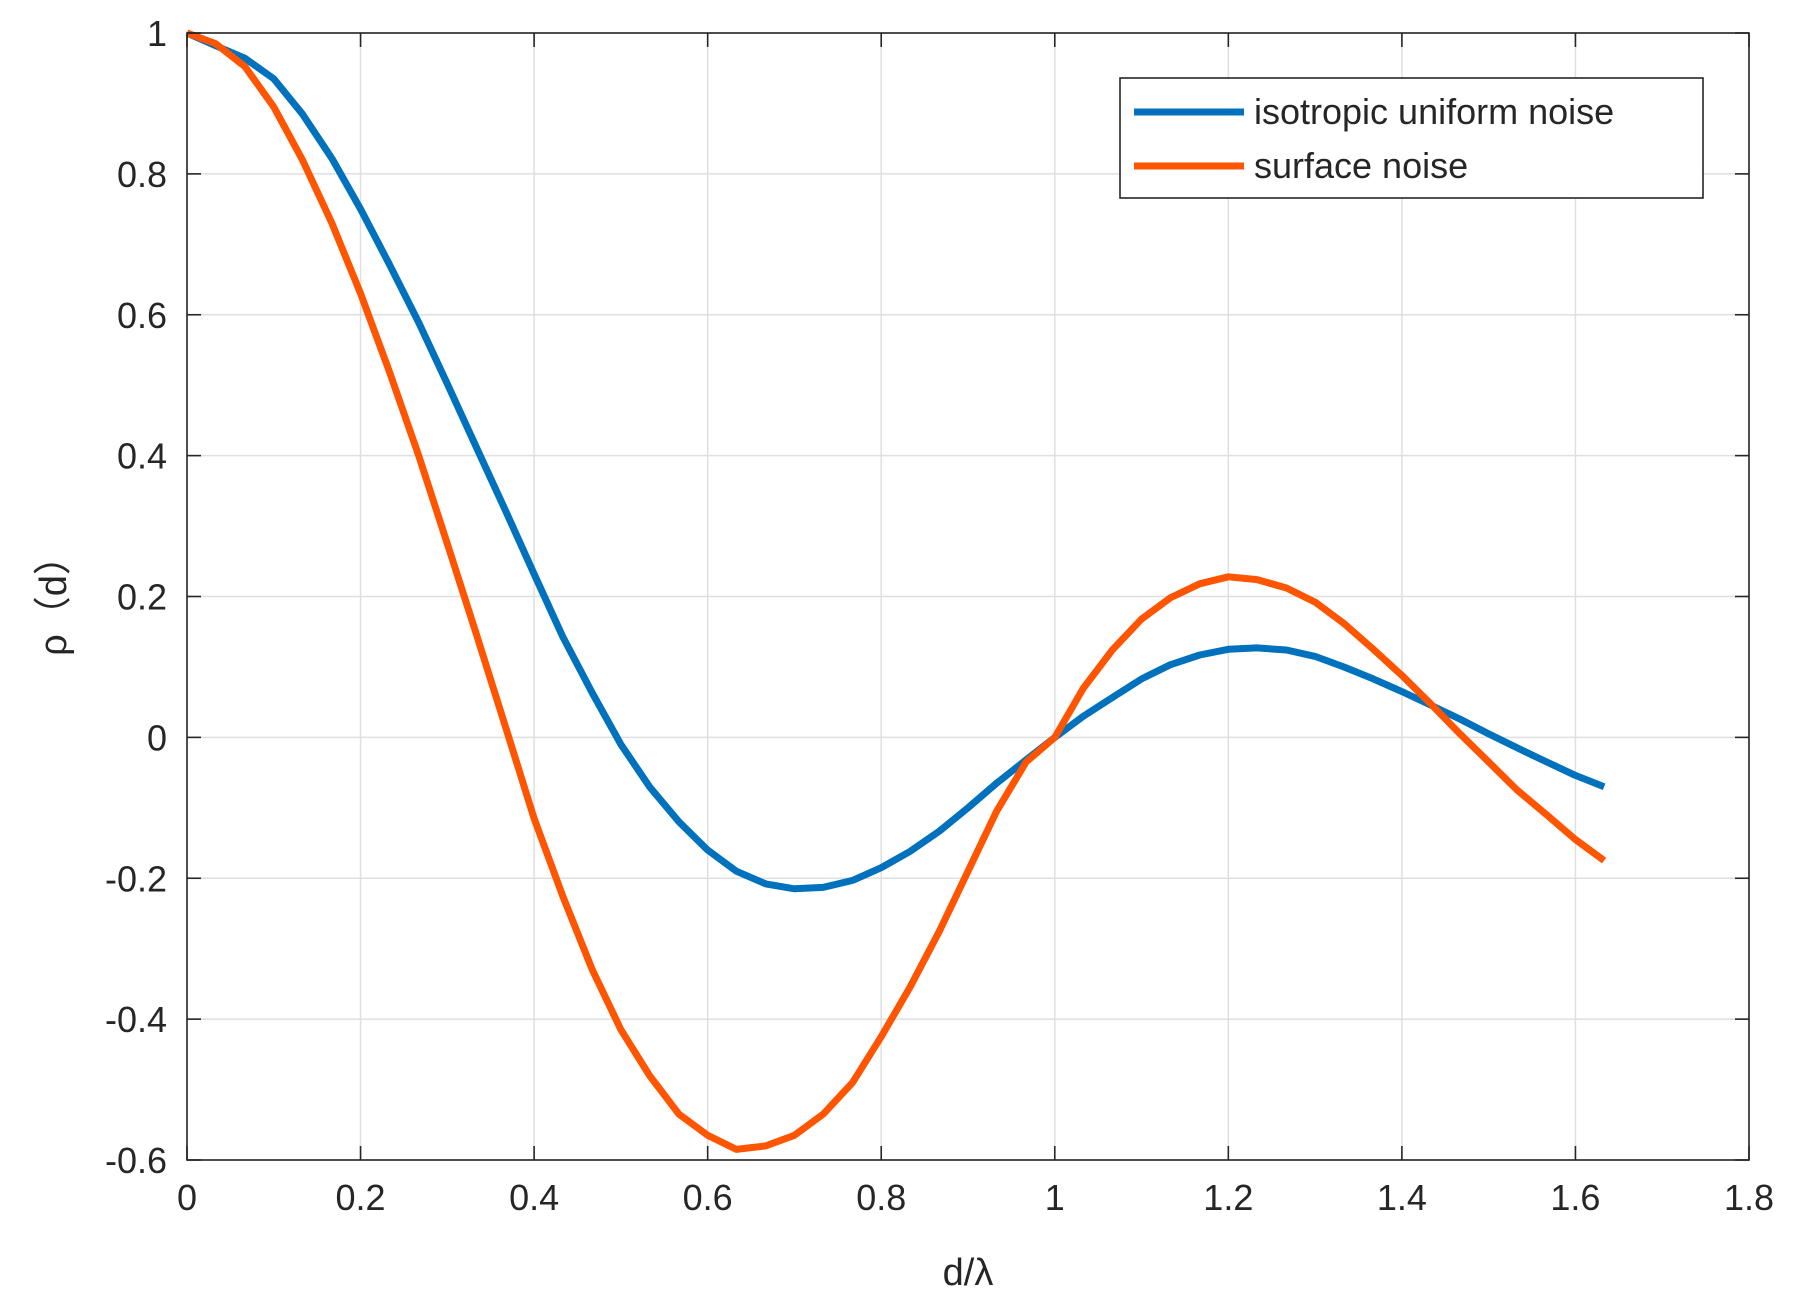  I want to click on y-tick-label: 0.4, so click(142, 456).